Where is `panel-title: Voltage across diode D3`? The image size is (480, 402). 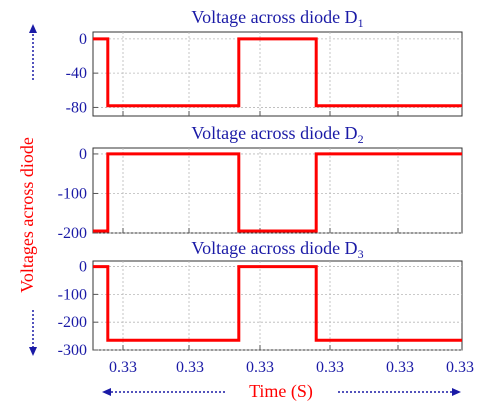 panel-title: Voltage across diode D3 is located at coordinates (277, 249).